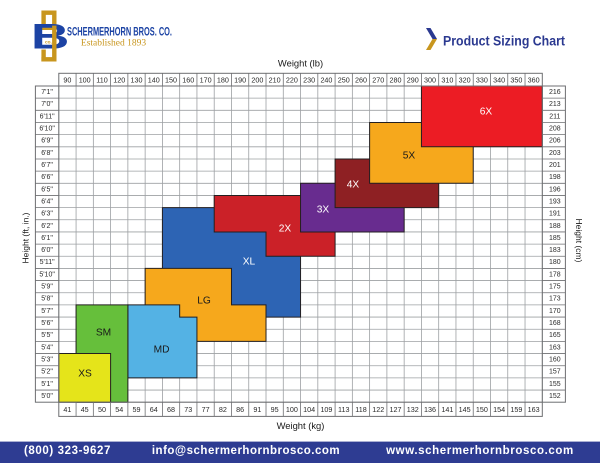 The height and width of the screenshot is (463, 600). What do you see at coordinates (516, 80) in the screenshot?
I see `svg-text: 350` at bounding box center [516, 80].